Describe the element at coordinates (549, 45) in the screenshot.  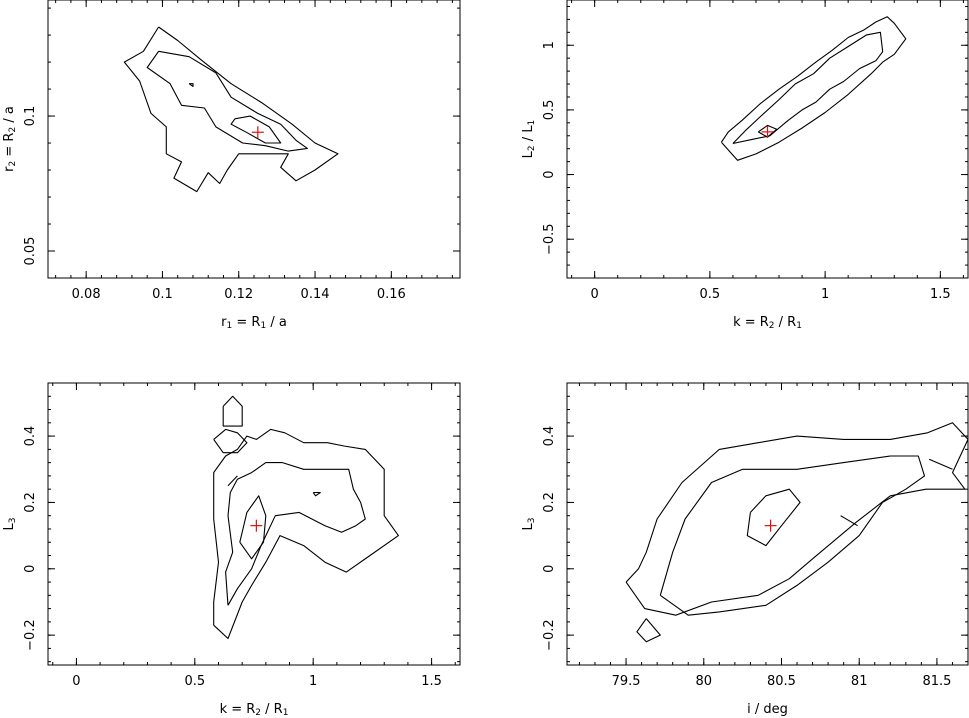
I see `y-tick-label: 1` at that location.